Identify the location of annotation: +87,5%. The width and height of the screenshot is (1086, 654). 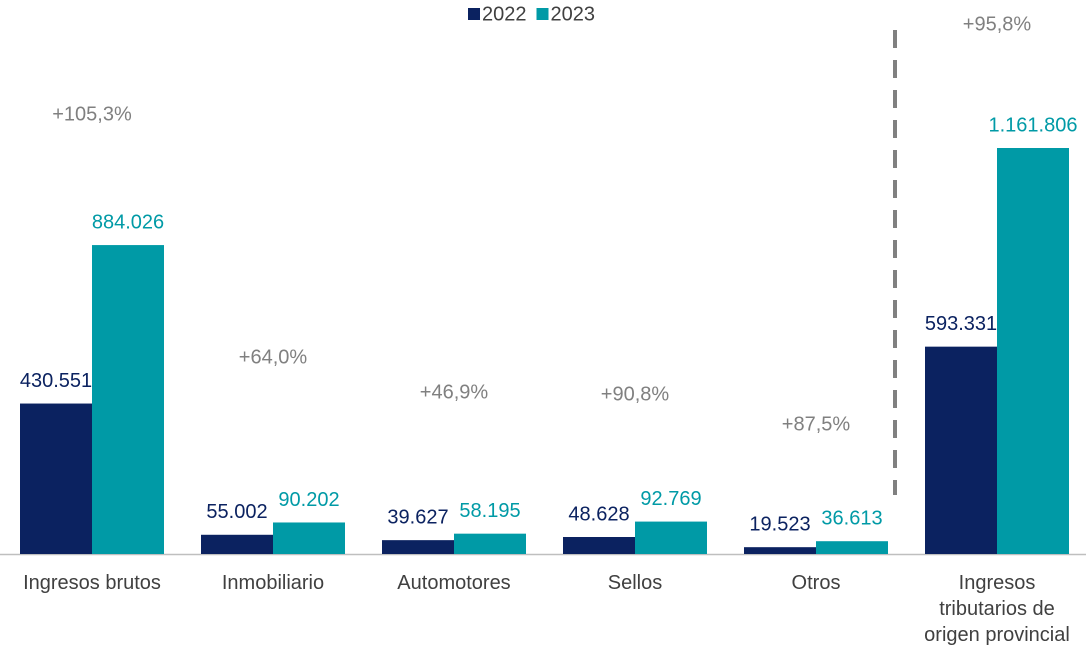
(816, 424).